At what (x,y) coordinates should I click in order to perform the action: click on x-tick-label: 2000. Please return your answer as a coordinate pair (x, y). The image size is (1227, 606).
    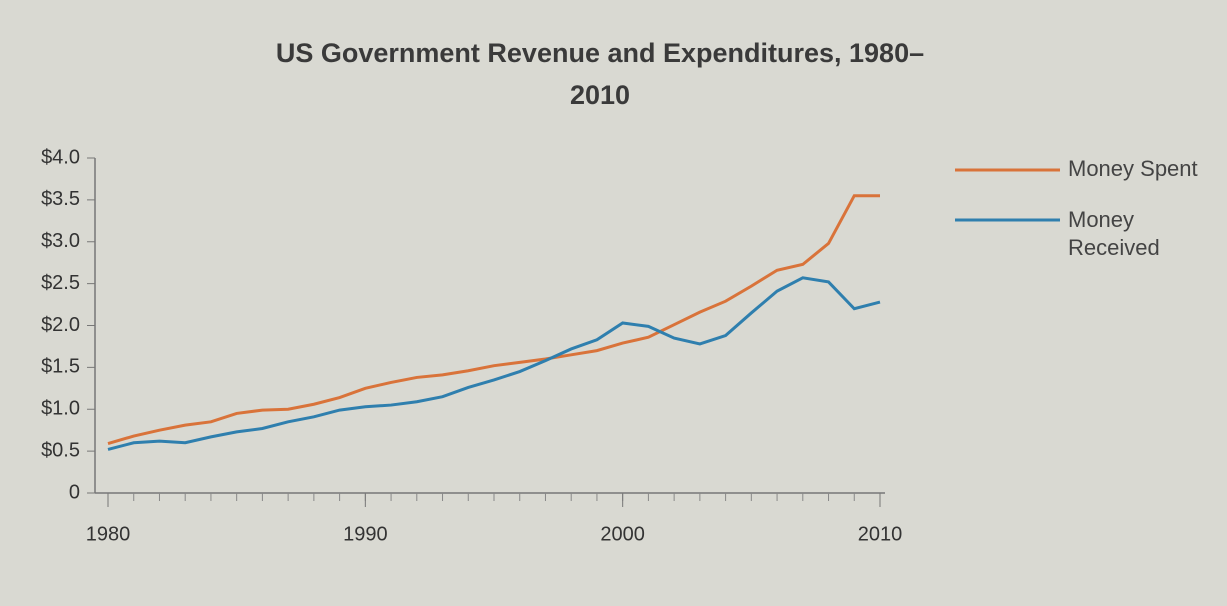
    Looking at the image, I should click on (622, 534).